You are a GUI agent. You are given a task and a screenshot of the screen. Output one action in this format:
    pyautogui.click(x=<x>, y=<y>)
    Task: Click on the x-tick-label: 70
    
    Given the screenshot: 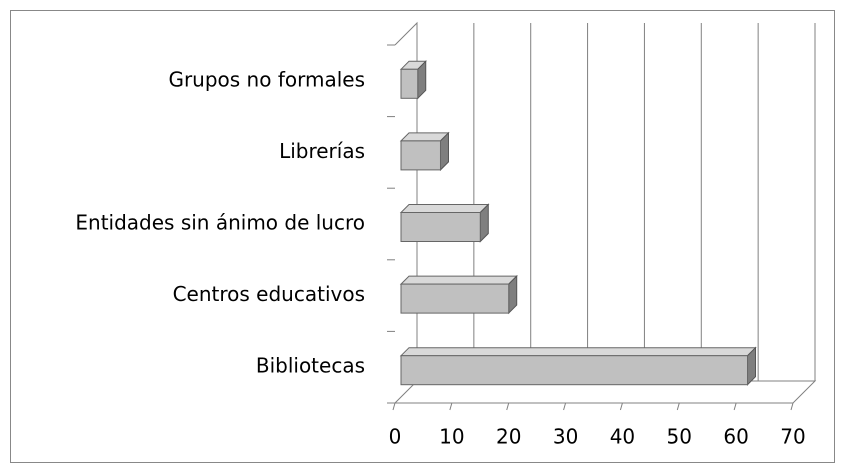 What is the action you would take?
    pyautogui.click(x=792, y=437)
    